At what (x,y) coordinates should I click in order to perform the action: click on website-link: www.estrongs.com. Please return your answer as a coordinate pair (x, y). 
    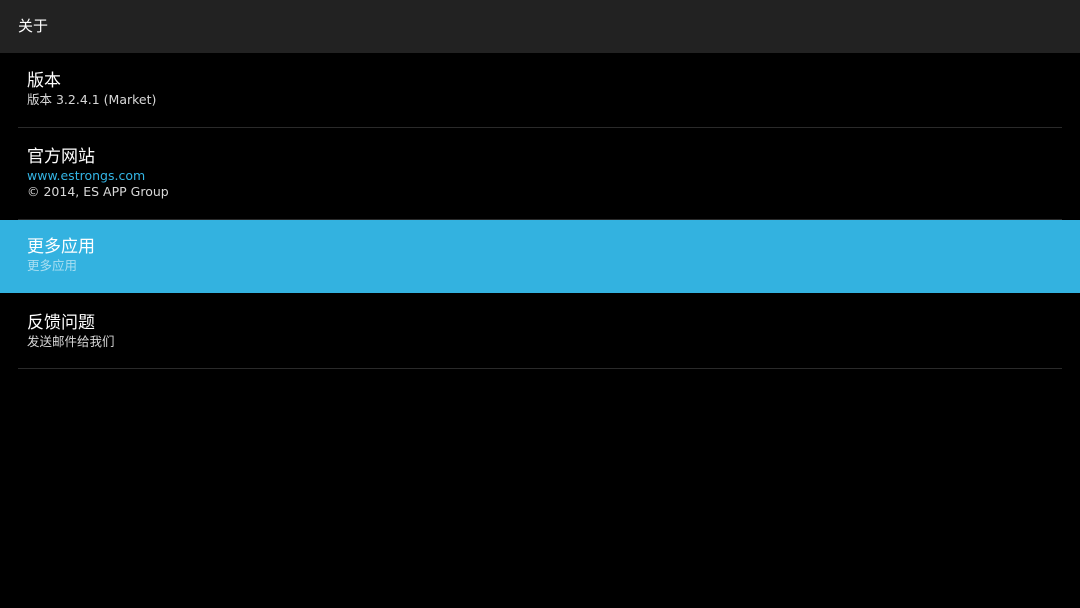
    Looking at the image, I should click on (86, 175).